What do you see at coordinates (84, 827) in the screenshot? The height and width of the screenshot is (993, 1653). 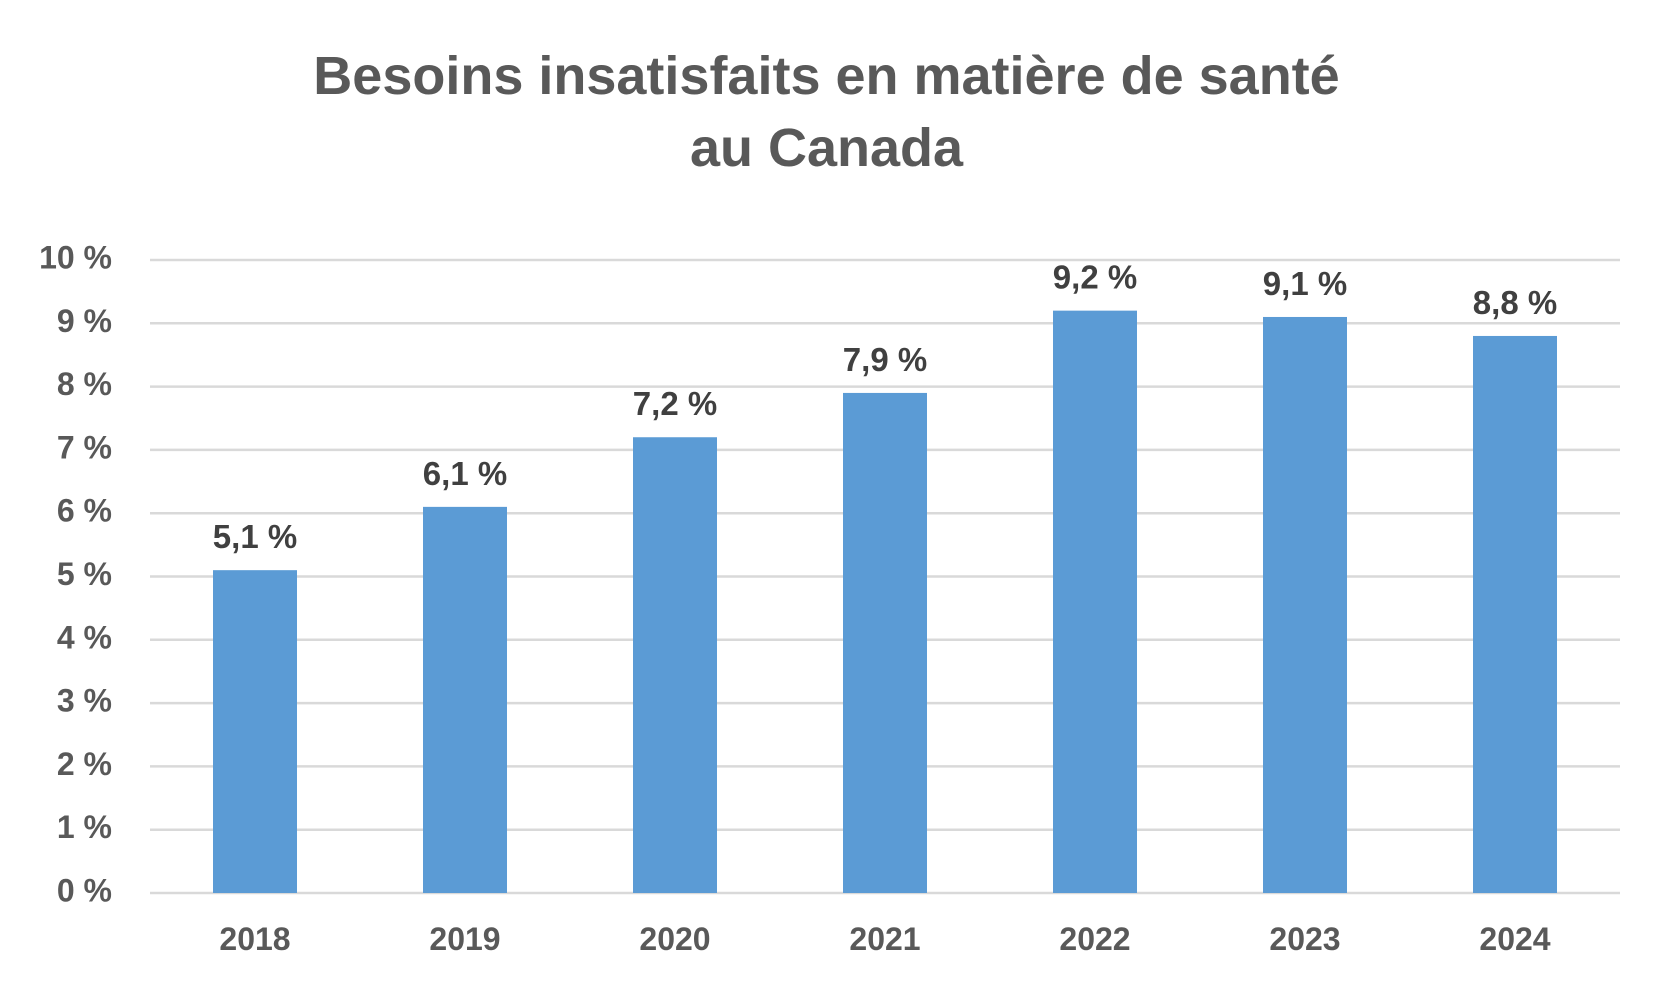 I see `y-tick-label: 1 %` at bounding box center [84, 827].